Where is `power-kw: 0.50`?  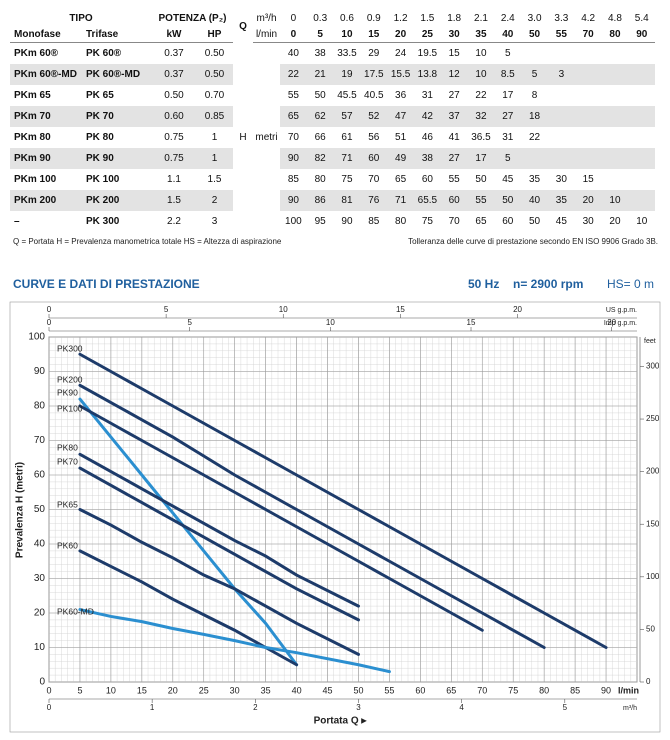
power-kw: 0.50 is located at coordinates (174, 95).